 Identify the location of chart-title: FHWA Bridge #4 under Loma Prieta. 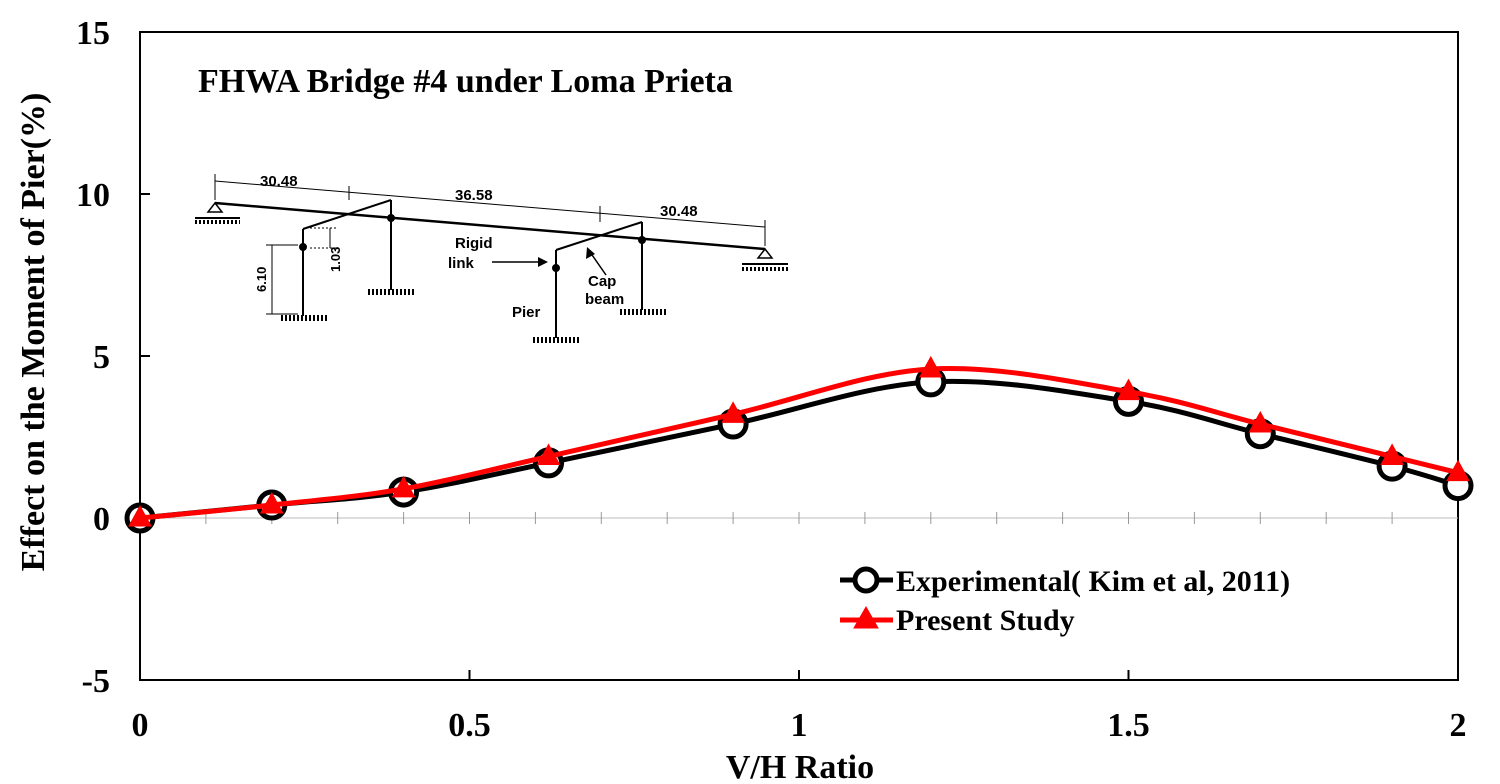
(465, 81).